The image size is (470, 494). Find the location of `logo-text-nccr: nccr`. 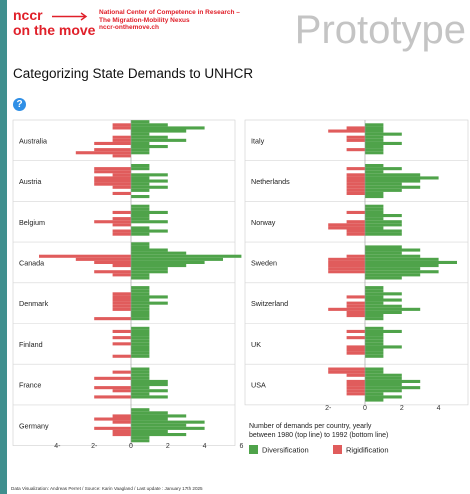

logo-text-nccr: nccr is located at coordinates (28, 15).